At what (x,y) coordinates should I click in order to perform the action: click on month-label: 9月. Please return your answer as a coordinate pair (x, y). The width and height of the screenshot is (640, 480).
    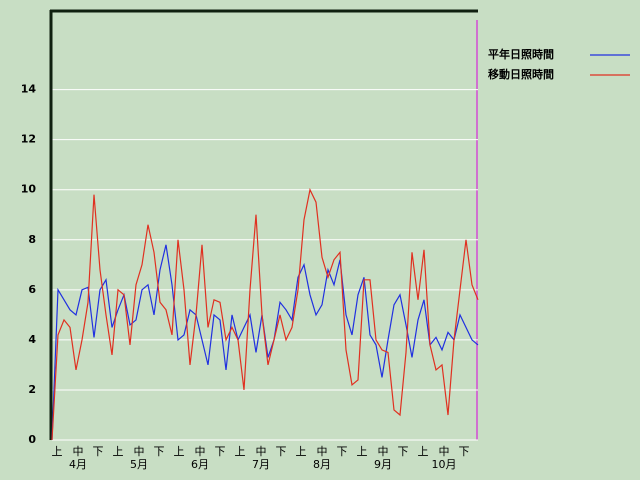
    Looking at the image, I should click on (383, 464).